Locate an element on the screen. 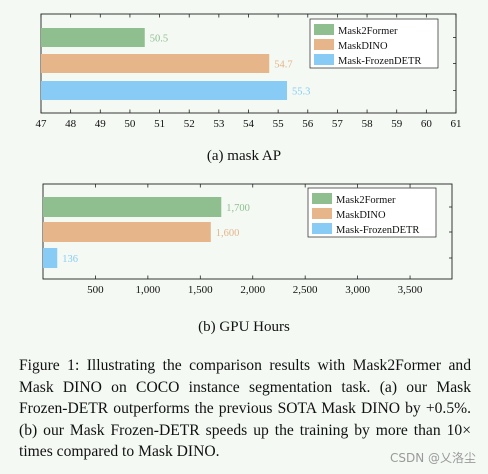 The image size is (488, 474). x-tick-label: 52 is located at coordinates (189, 124).